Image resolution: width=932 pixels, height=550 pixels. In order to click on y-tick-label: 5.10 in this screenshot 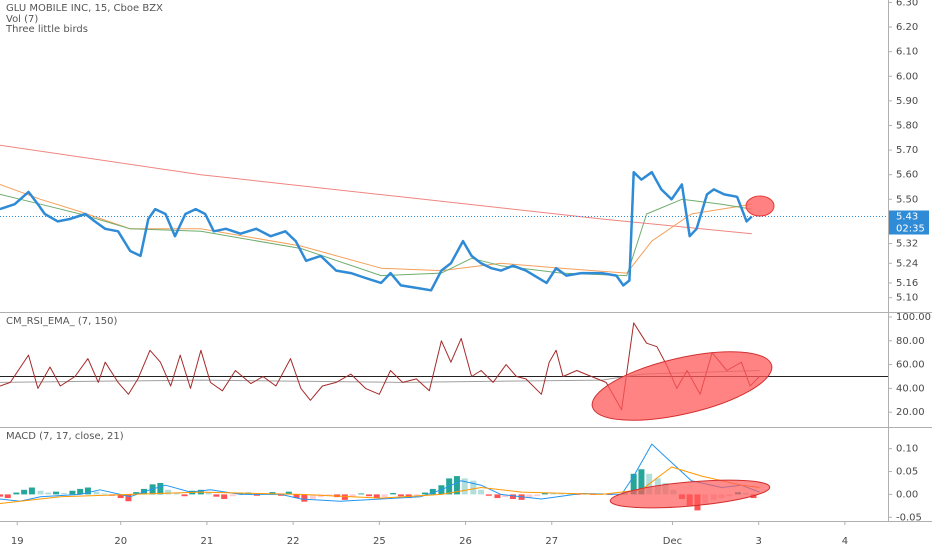, I will do `click(907, 298)`.